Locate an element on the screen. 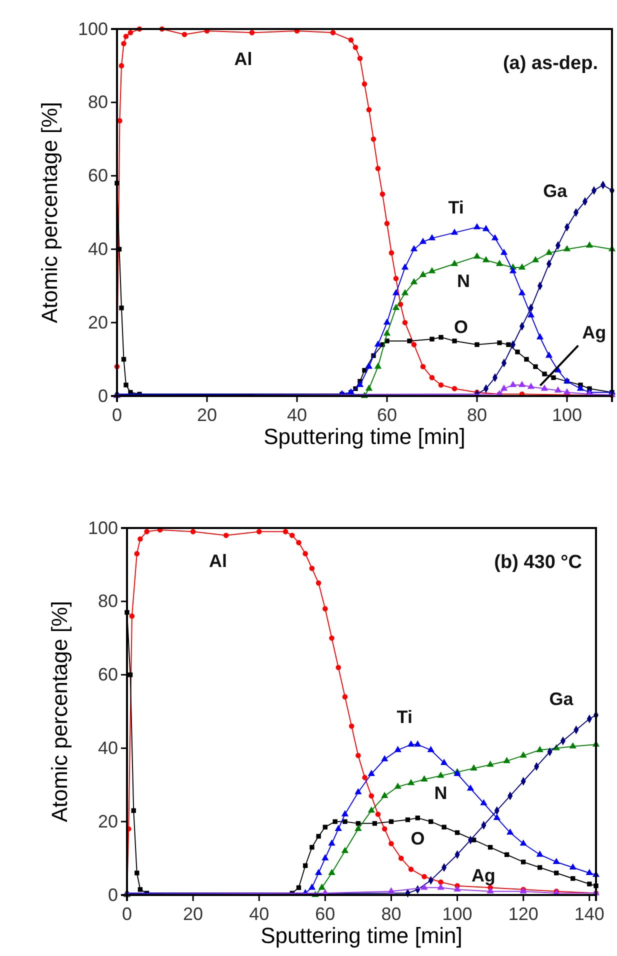 The width and height of the screenshot is (617, 956). text: (a) as-dep. is located at coordinates (550, 63).